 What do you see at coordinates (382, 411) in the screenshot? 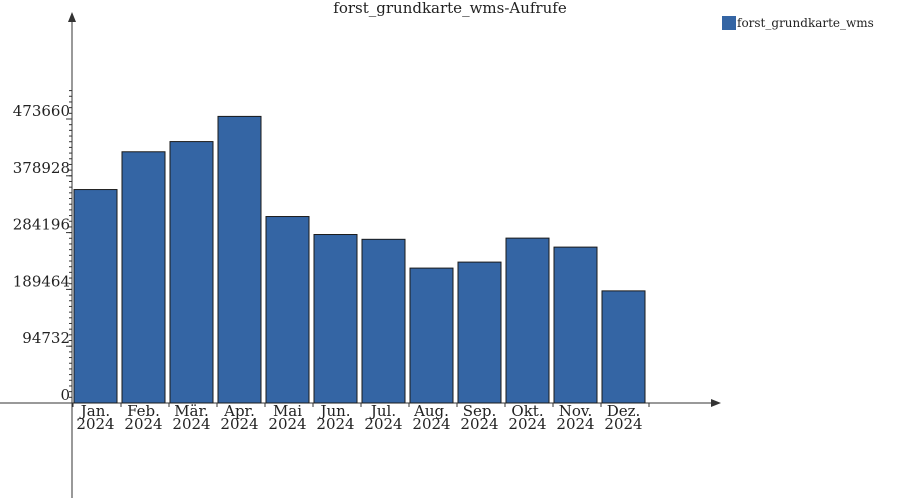
I see `x-tick-label: Jul.` at bounding box center [382, 411].